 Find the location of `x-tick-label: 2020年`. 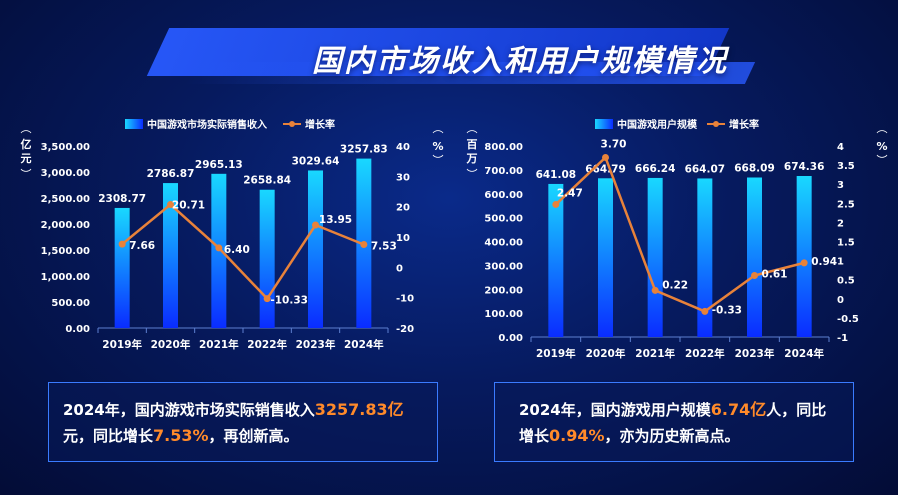

x-tick-label: 2020年 is located at coordinates (171, 344).